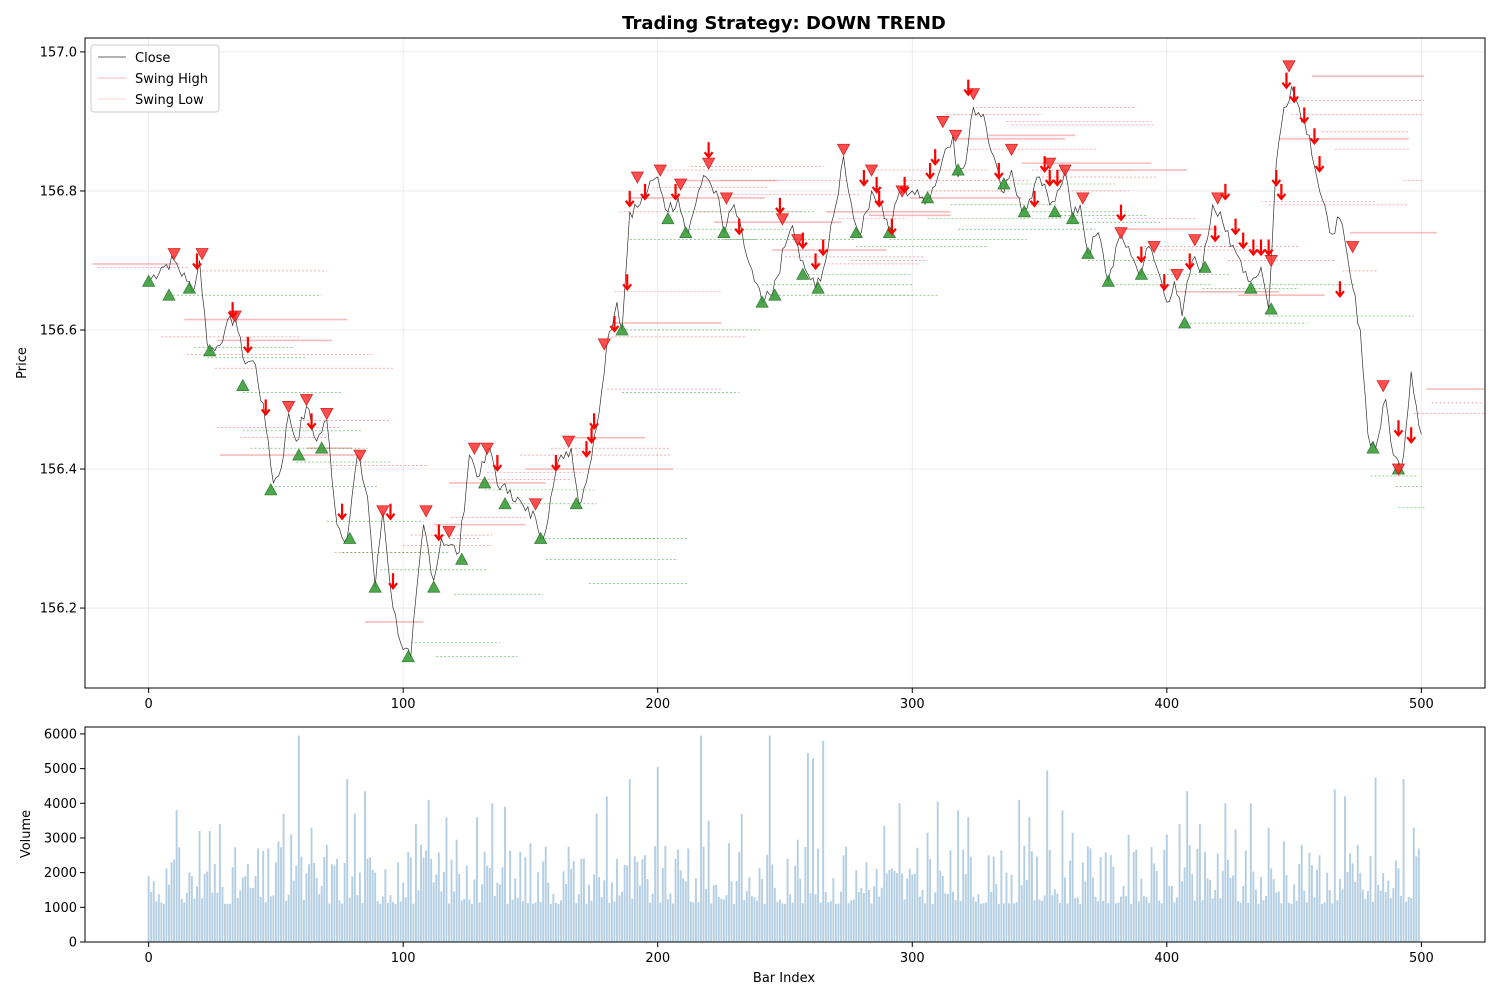  Describe the element at coordinates (60, 908) in the screenshot. I see `volume-y-tick-label: 1000` at that location.